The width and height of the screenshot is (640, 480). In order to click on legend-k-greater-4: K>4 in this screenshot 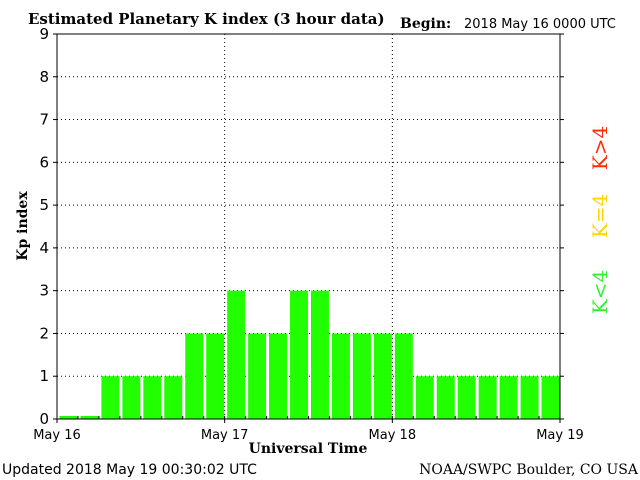, I will do `click(600, 148)`.